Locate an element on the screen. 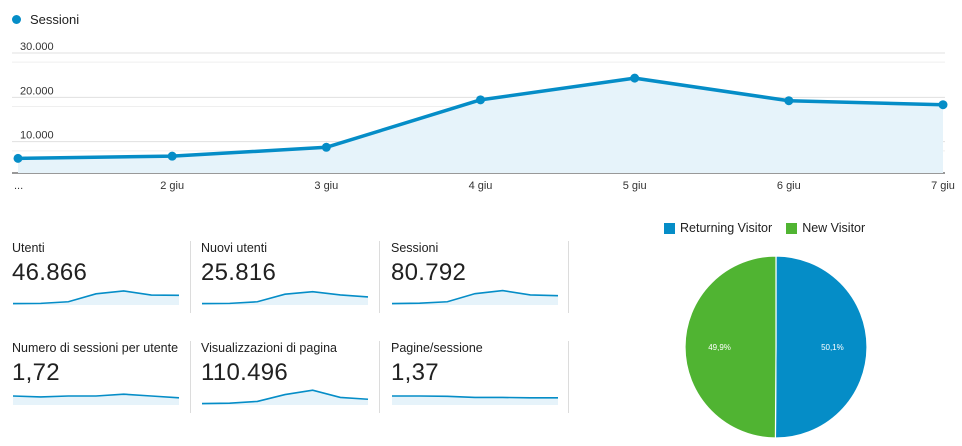 The height and width of the screenshot is (446, 962). metric-label: Nuovi utenti is located at coordinates (234, 248).